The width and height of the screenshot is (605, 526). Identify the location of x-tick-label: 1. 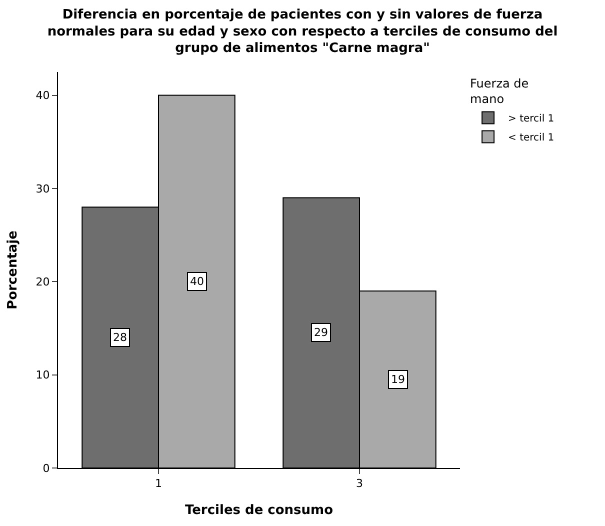
(158, 483).